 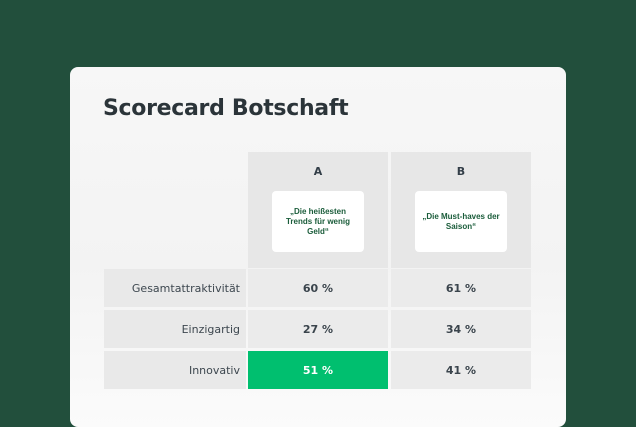 I want to click on score-cell: 34 %, so click(x=461, y=329).